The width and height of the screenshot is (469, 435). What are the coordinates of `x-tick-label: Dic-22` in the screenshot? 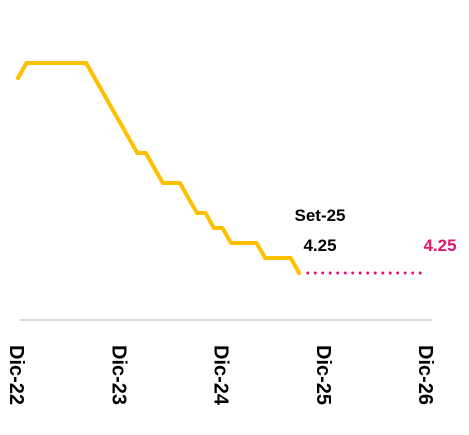 It's located at (16, 375).